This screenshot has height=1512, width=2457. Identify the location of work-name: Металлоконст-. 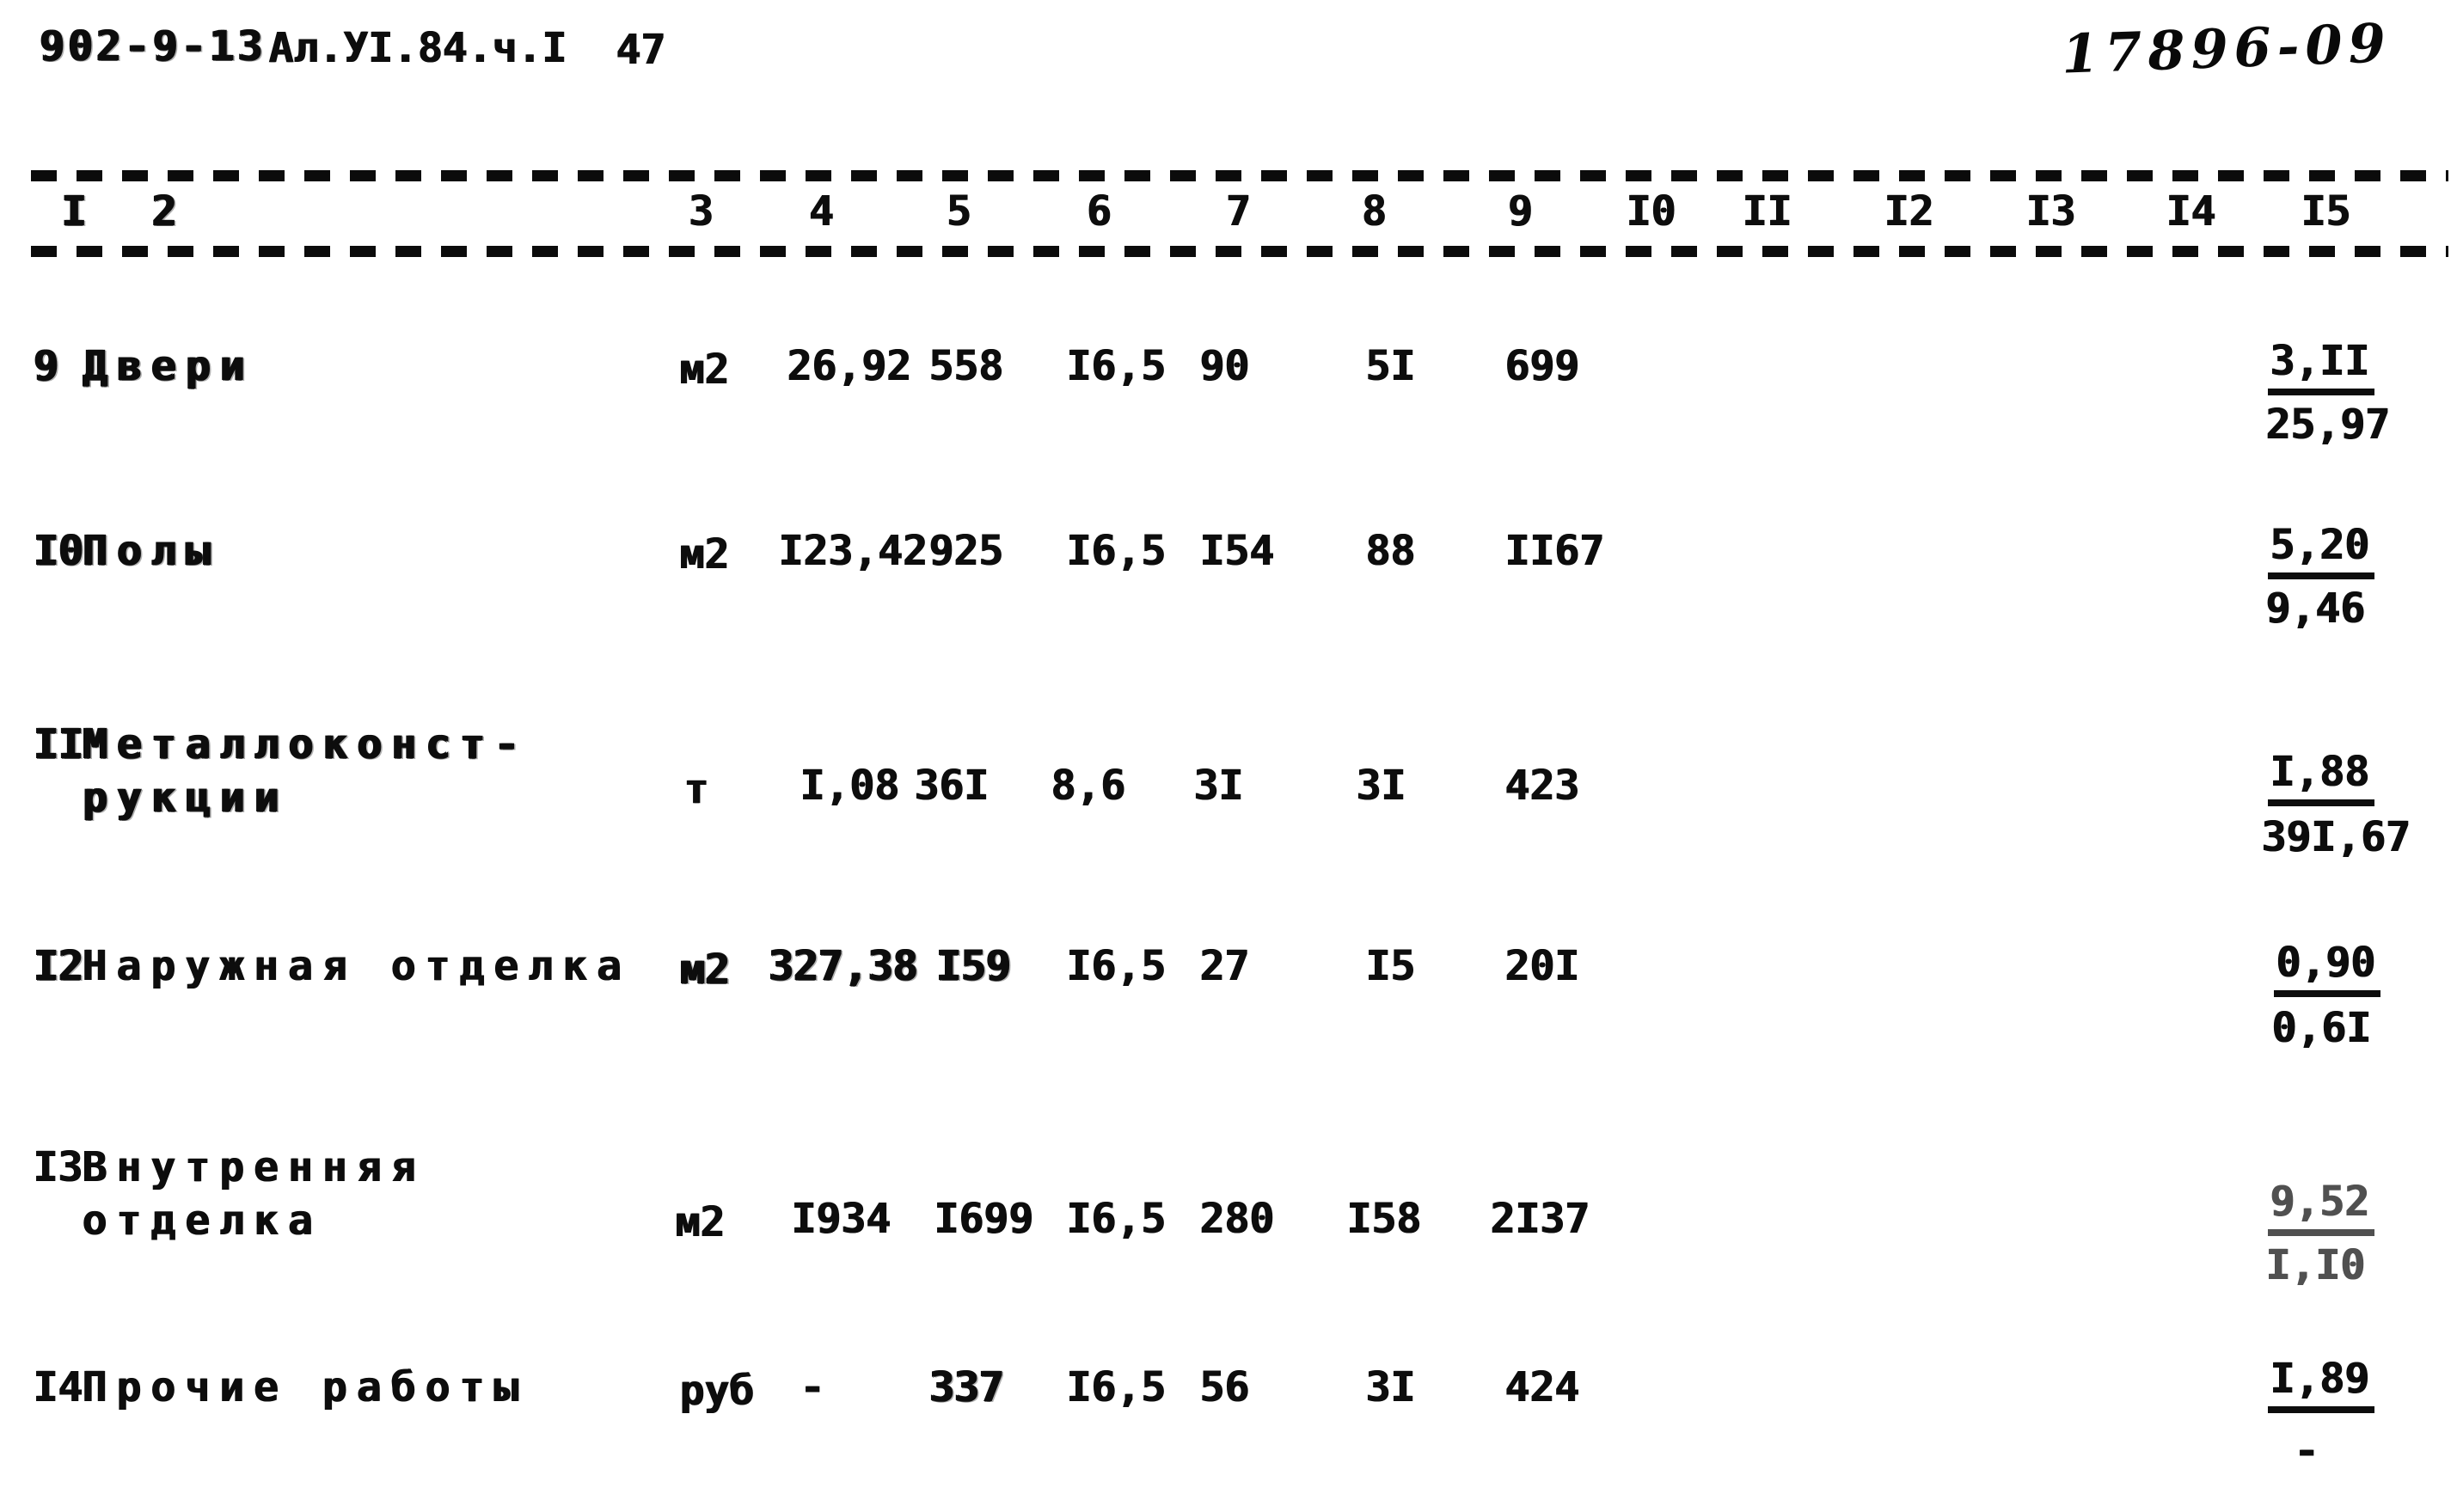
(305, 744).